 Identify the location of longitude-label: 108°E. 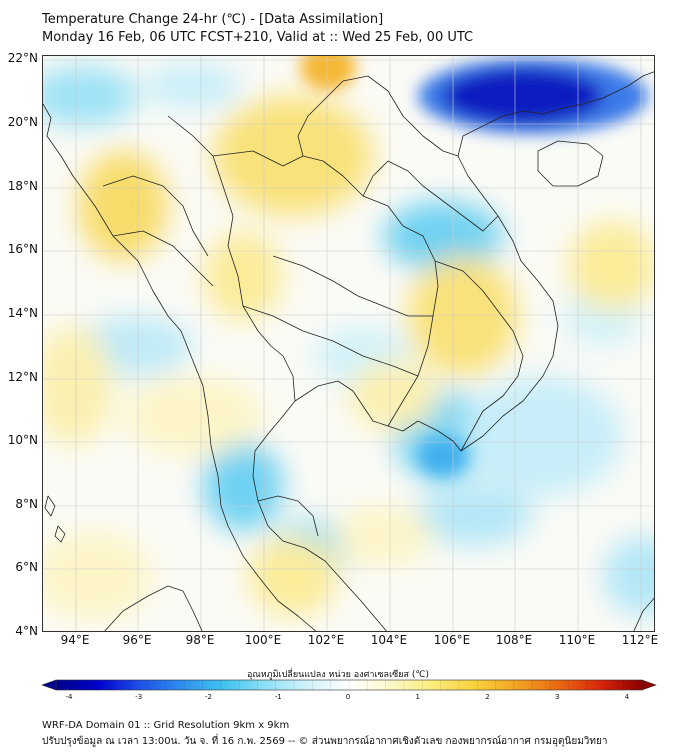
(514, 640).